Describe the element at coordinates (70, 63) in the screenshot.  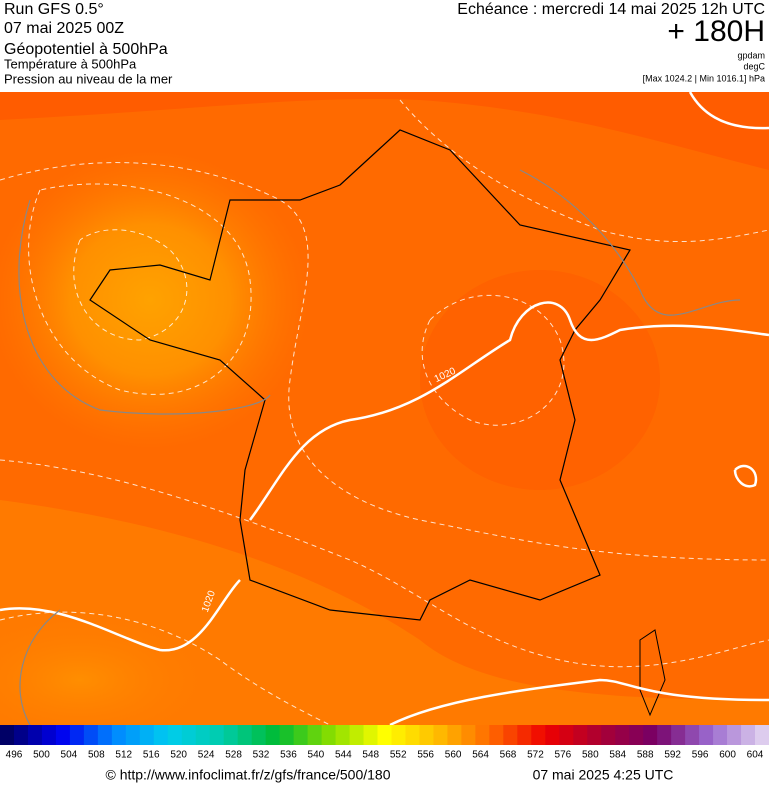
I see `field: Température à 500hPa` at that location.